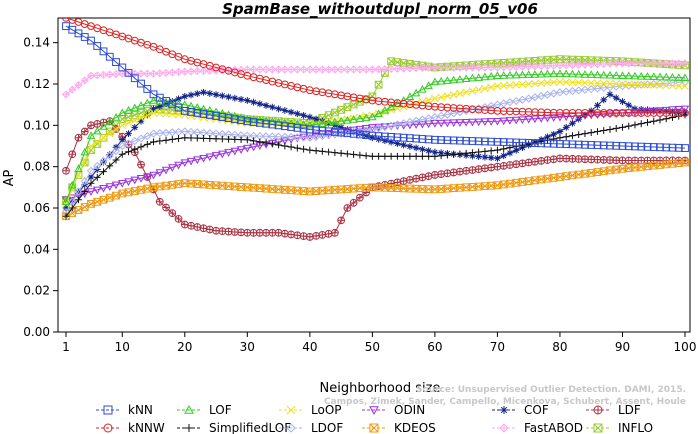 The image size is (698, 434). I want to click on legend-label-simplifiedlof: SimplifiedLOF, so click(250, 427).